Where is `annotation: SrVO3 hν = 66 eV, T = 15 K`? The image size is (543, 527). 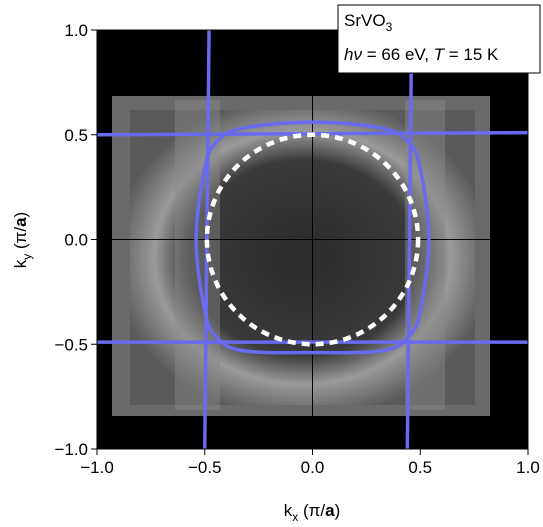 annotation: SrVO3 hν = 66 eV, T = 15 K is located at coordinates (439, 39).